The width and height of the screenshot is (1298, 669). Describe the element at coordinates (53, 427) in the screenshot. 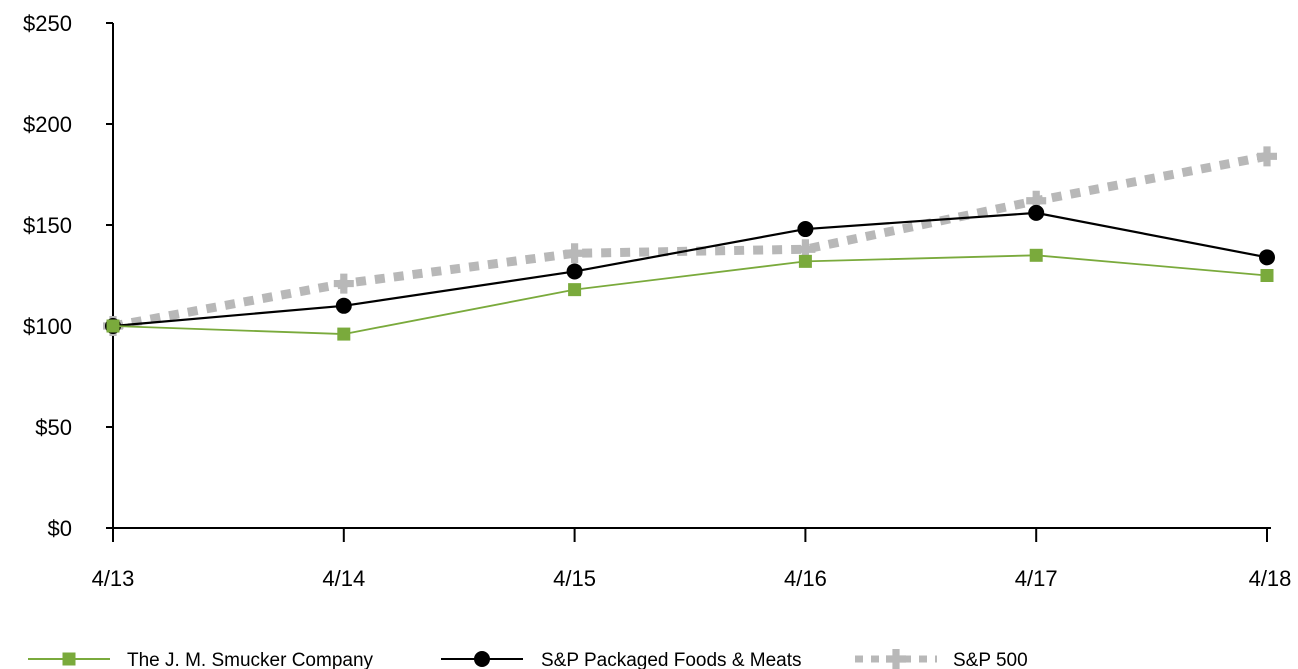

I see `y-tick-label: $50` at that location.